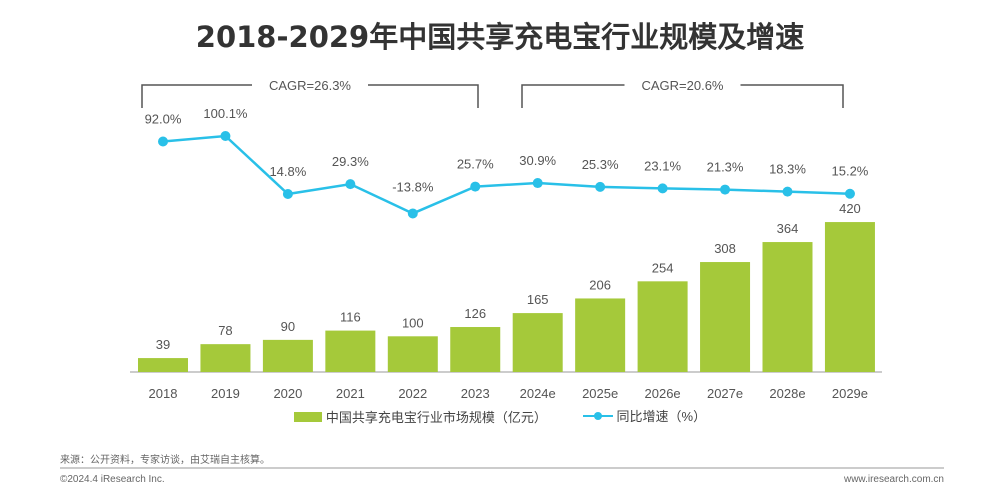 This screenshot has width=1000, height=500. What do you see at coordinates (538, 299) in the screenshot?
I see `bar-value-label: 165` at bounding box center [538, 299].